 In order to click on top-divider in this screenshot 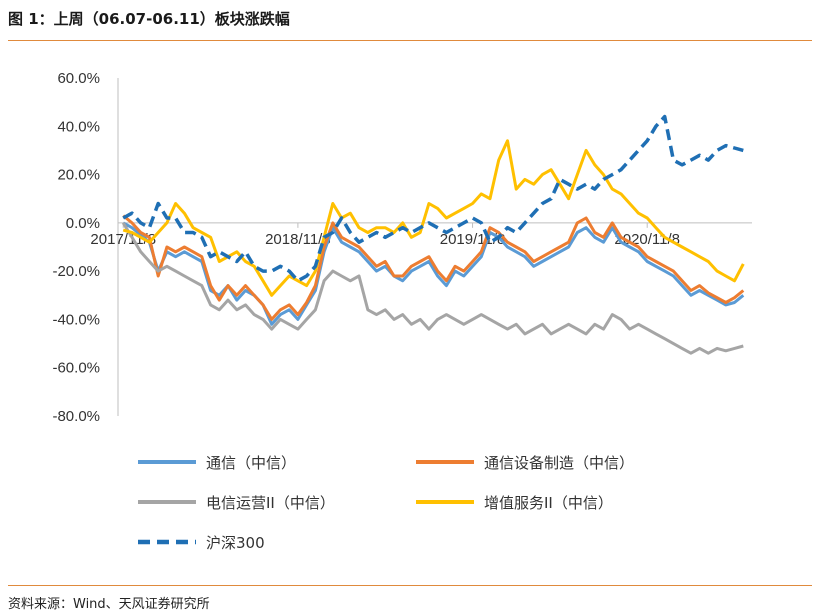, I will do `click(410, 40)`.